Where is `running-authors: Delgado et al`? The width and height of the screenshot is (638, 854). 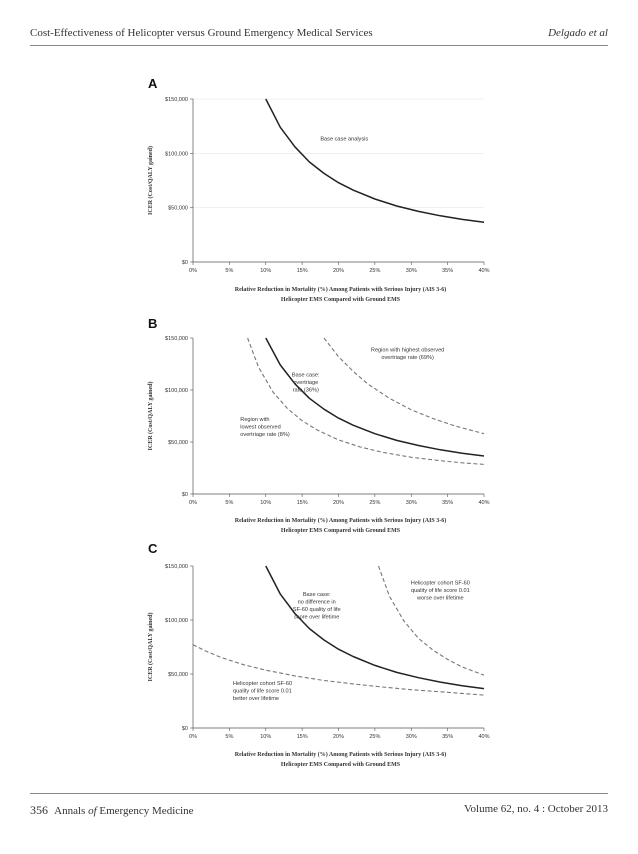 running-authors: Delgado et al is located at coordinates (578, 33).